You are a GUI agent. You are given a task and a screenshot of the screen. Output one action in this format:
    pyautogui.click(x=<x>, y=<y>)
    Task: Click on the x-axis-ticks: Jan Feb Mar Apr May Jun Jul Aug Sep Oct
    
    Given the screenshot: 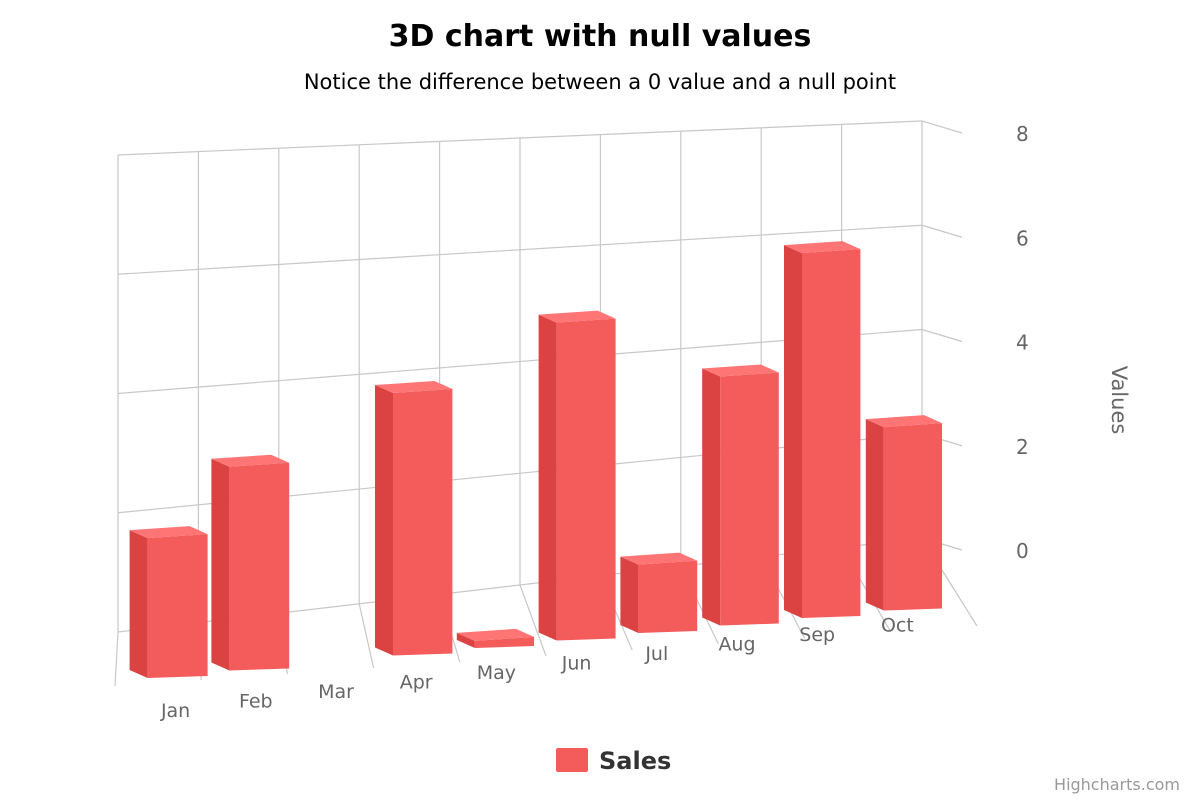 What is the action you would take?
    pyautogui.click(x=537, y=669)
    